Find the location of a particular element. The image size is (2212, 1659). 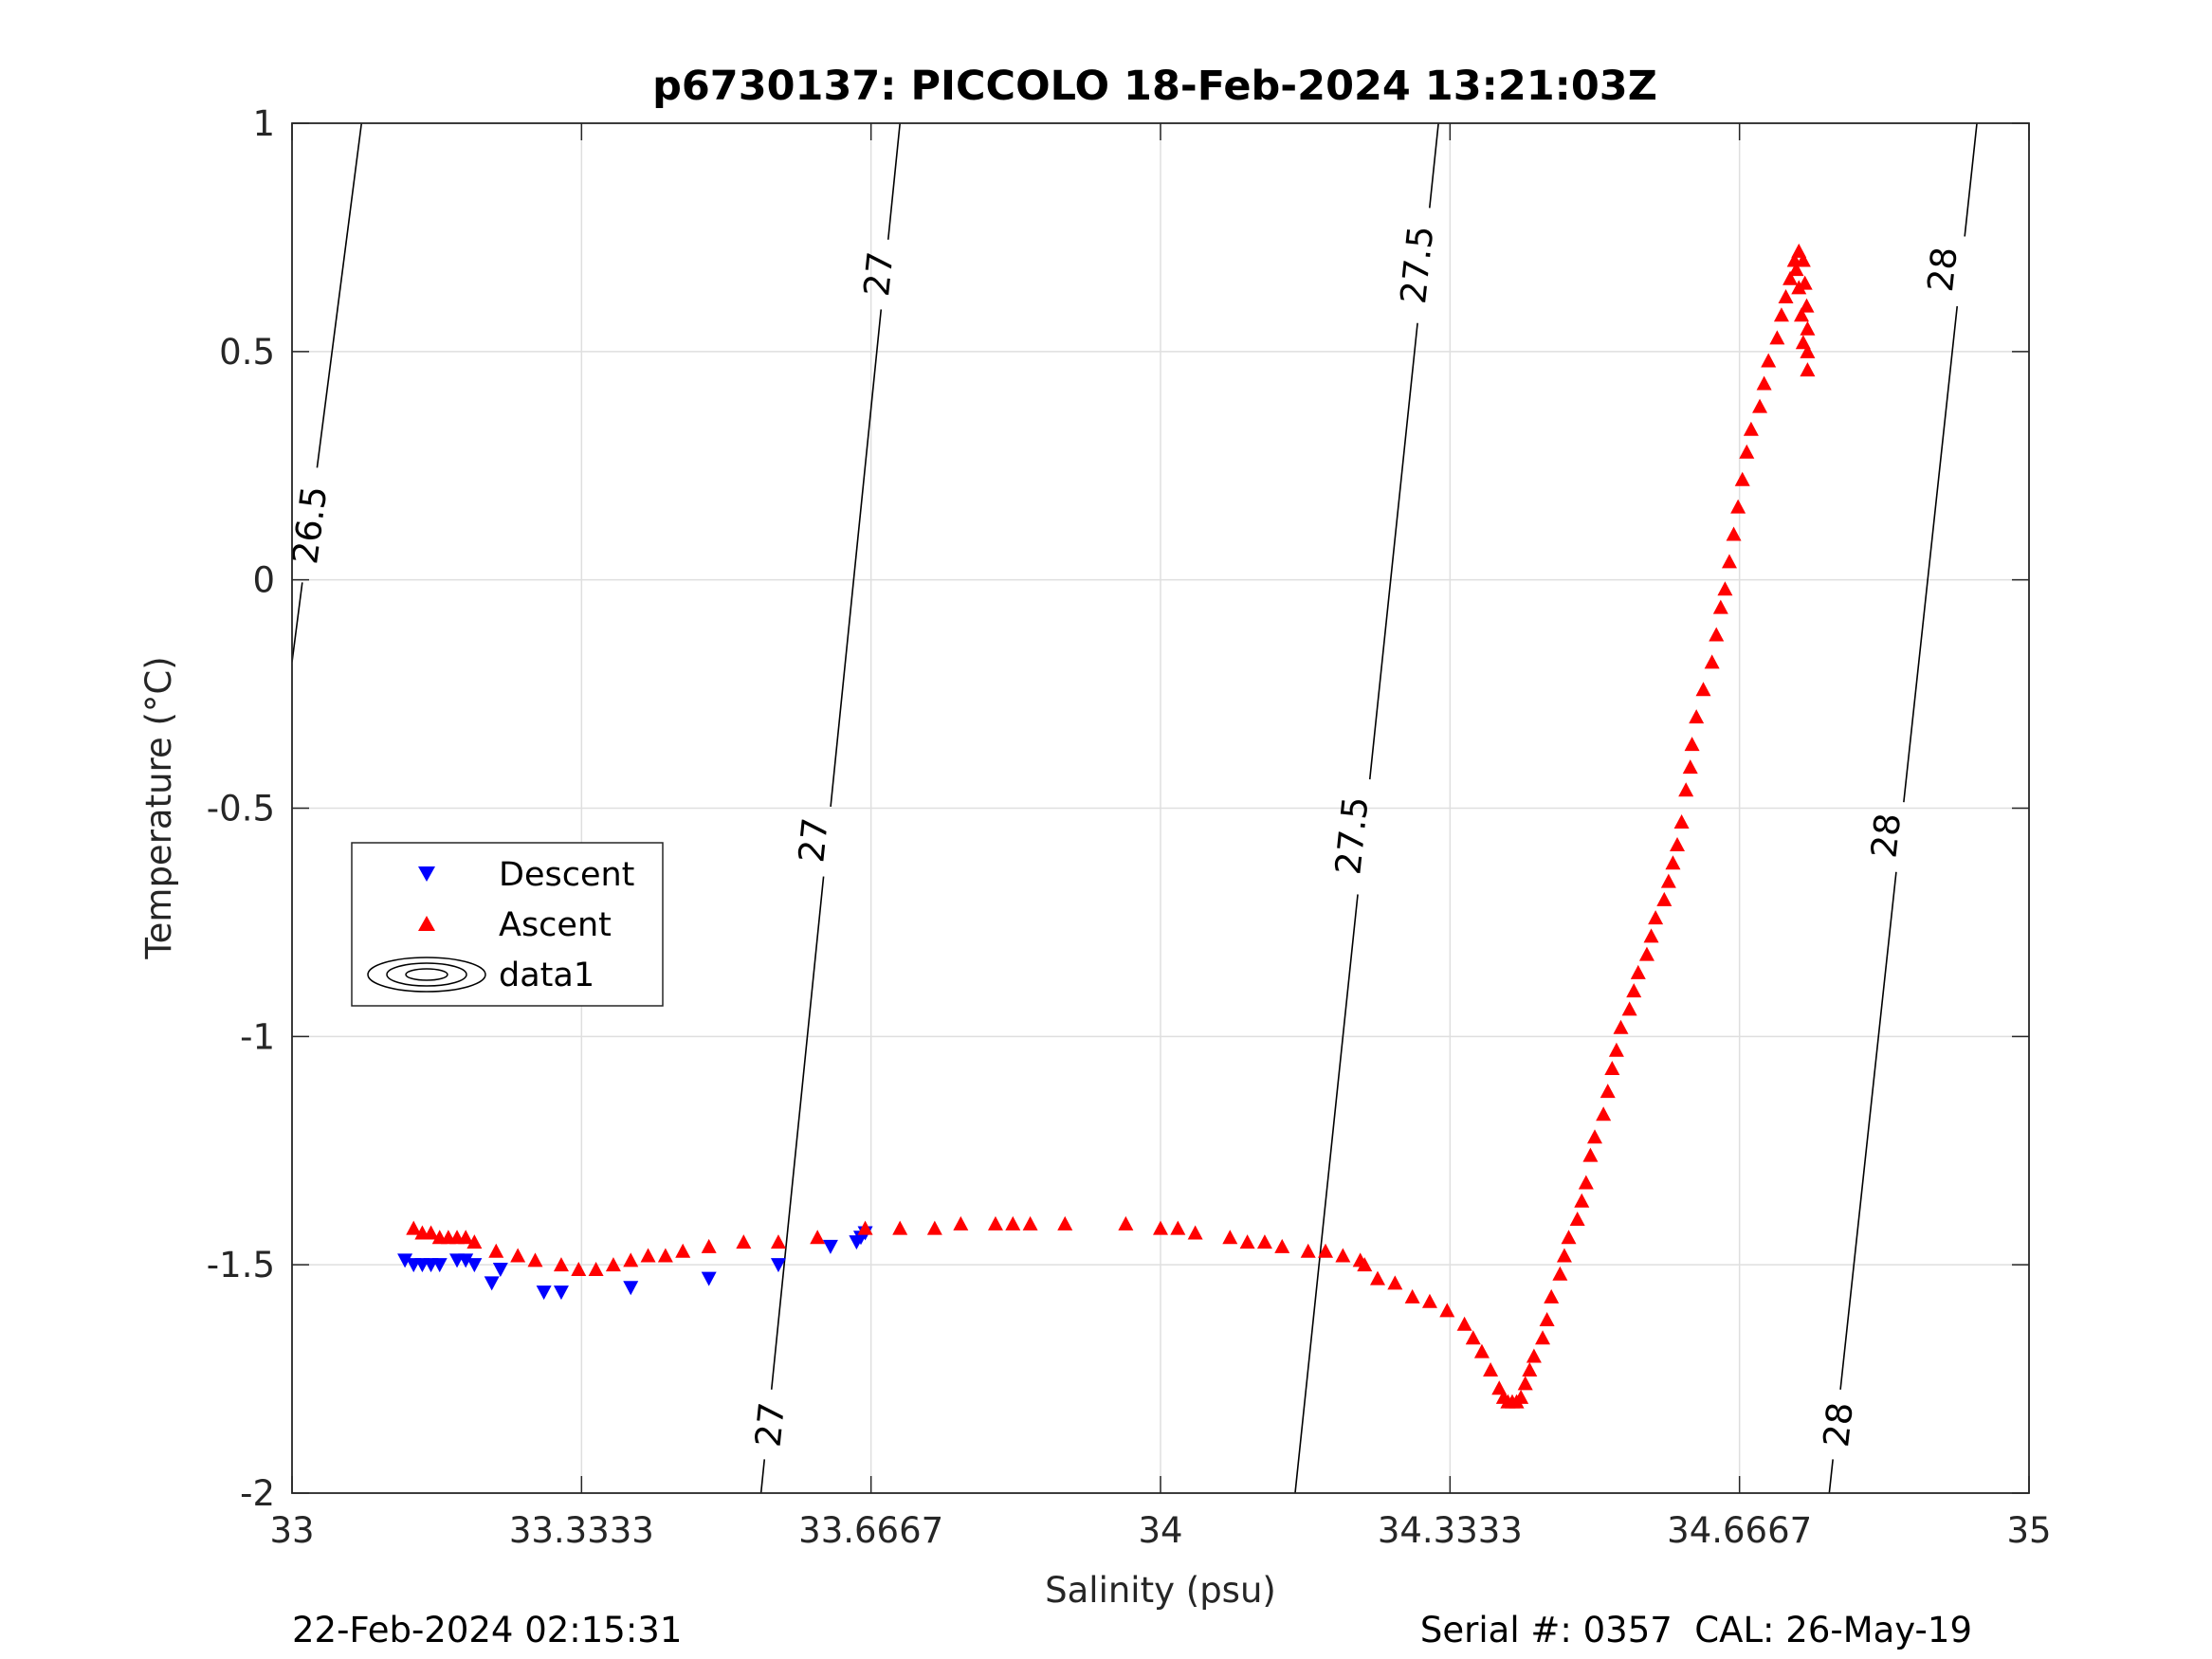

chart-title: p6730137: PICCOLO 18-Feb-2024 13:21:03Z is located at coordinates (1154, 86).